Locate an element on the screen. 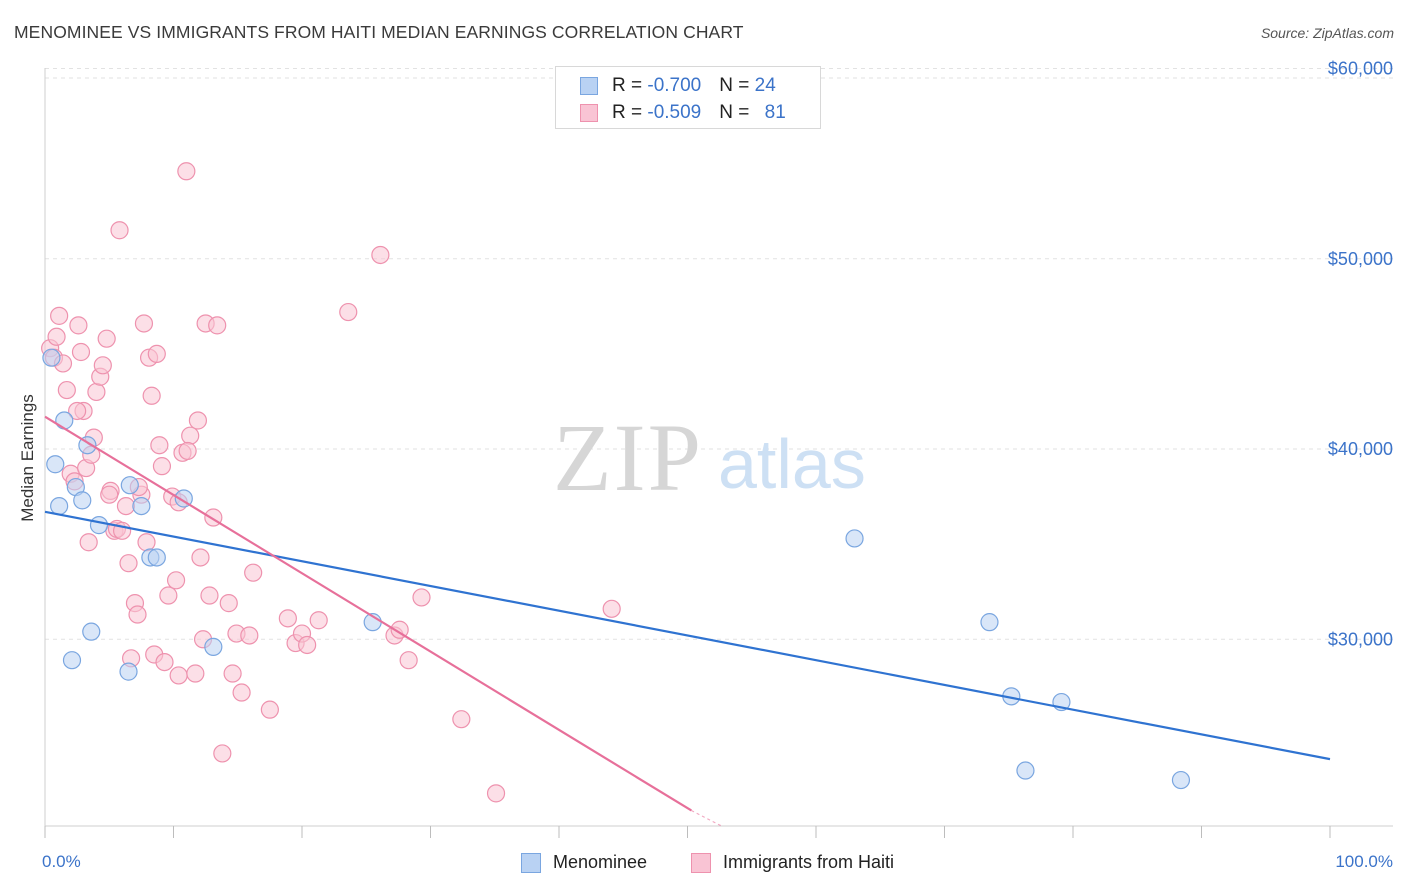 The image size is (1406, 892). legend-label: Immigrants from Haiti is located at coordinates (809, 862).